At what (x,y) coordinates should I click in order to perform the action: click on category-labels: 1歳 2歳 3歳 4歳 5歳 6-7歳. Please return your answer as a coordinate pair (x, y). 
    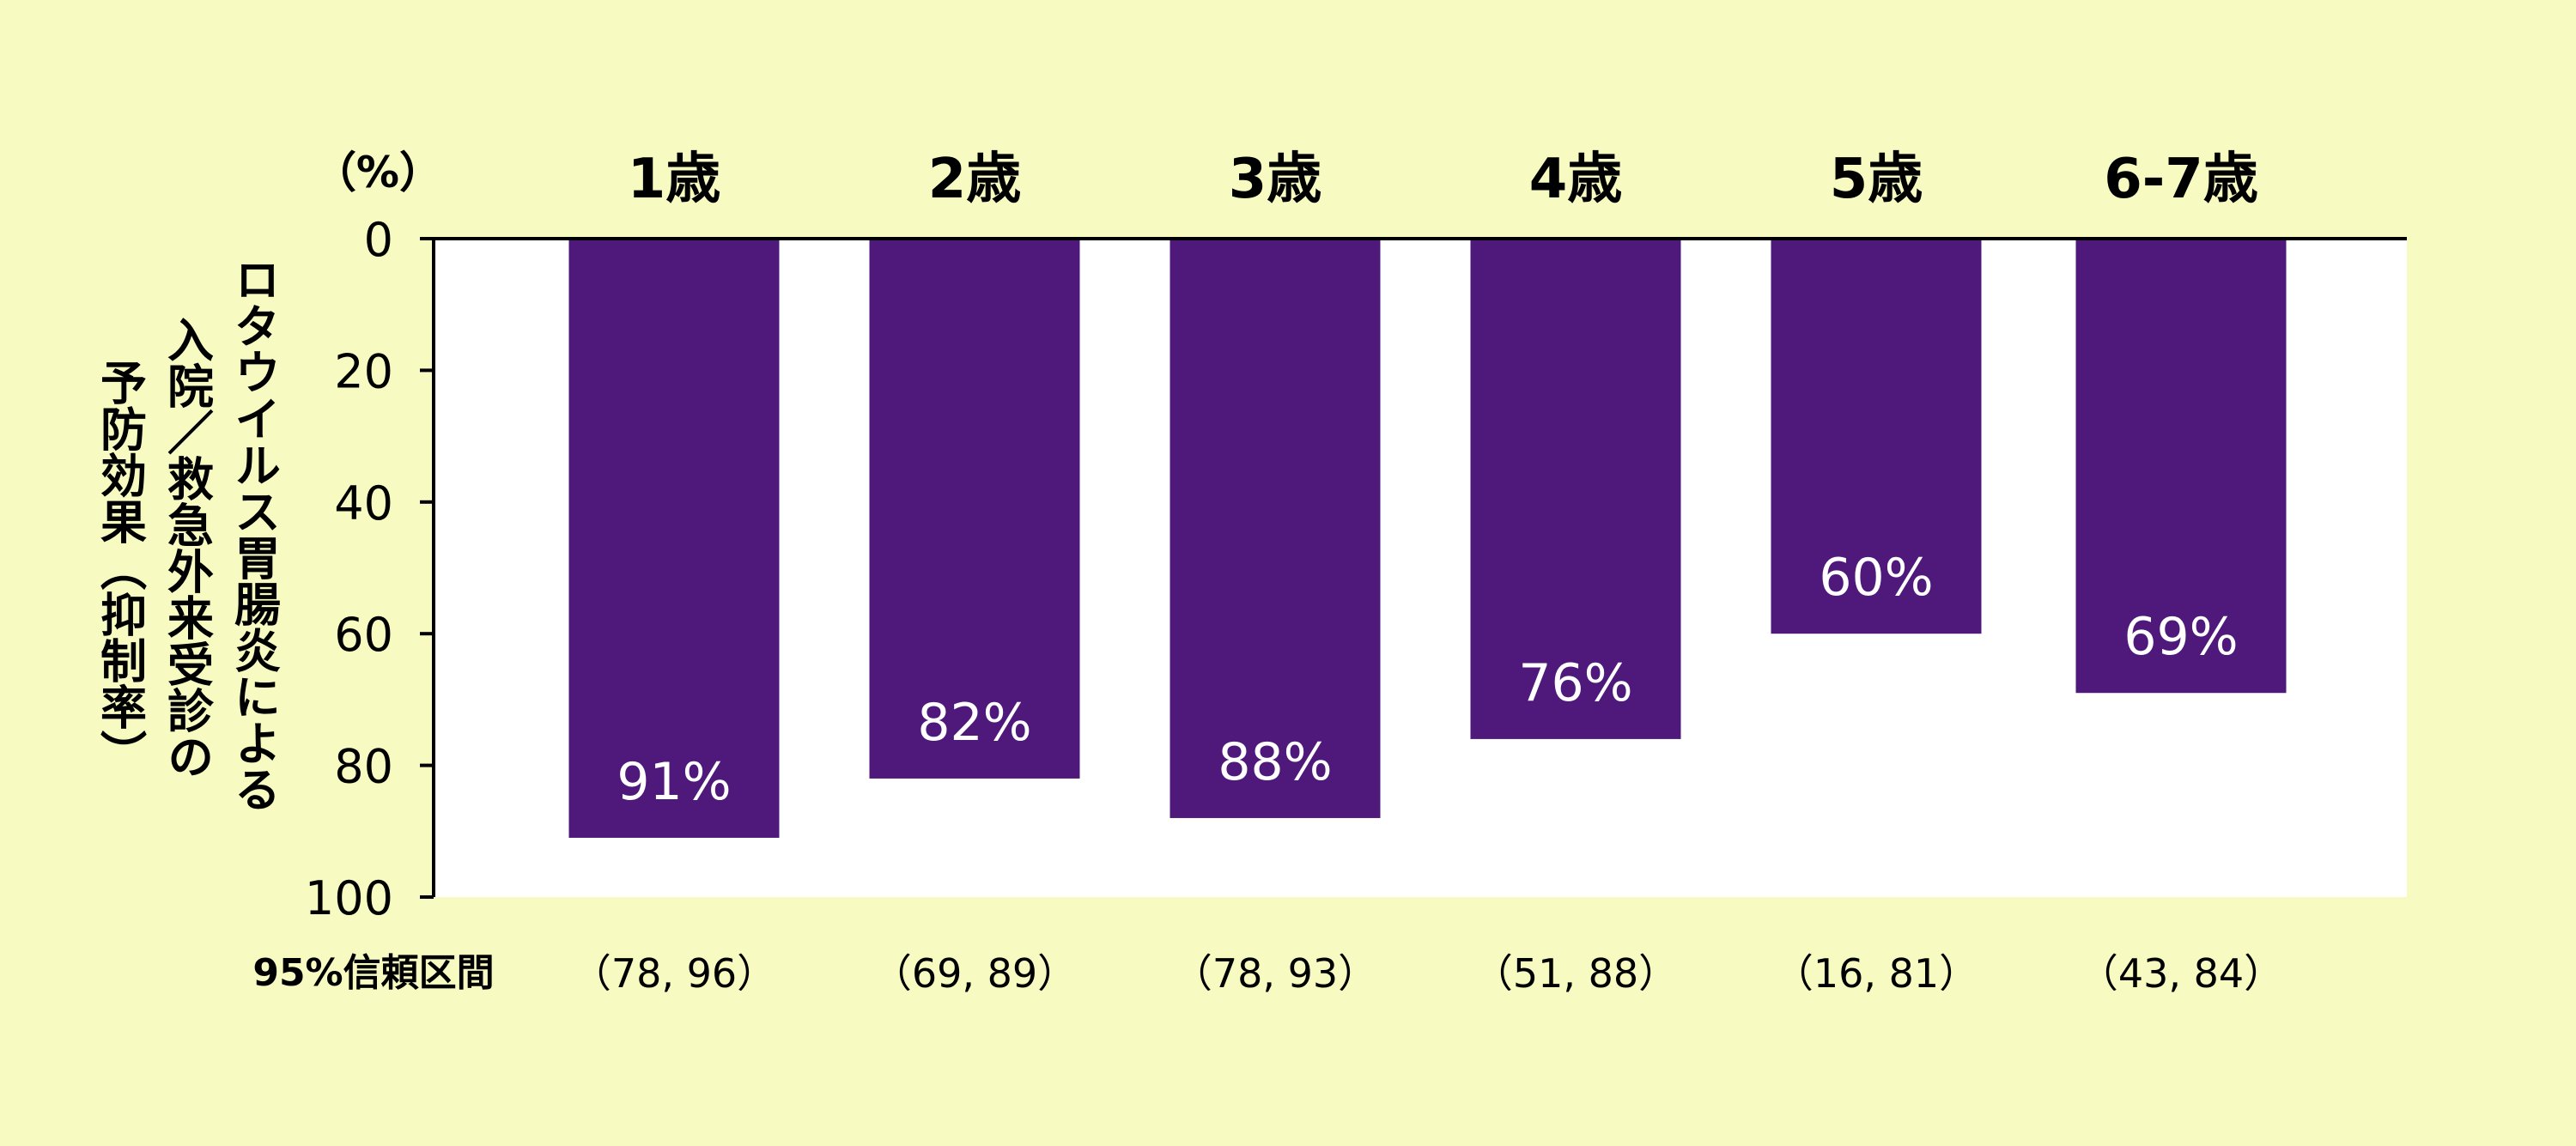
    Looking at the image, I should click on (1443, 180).